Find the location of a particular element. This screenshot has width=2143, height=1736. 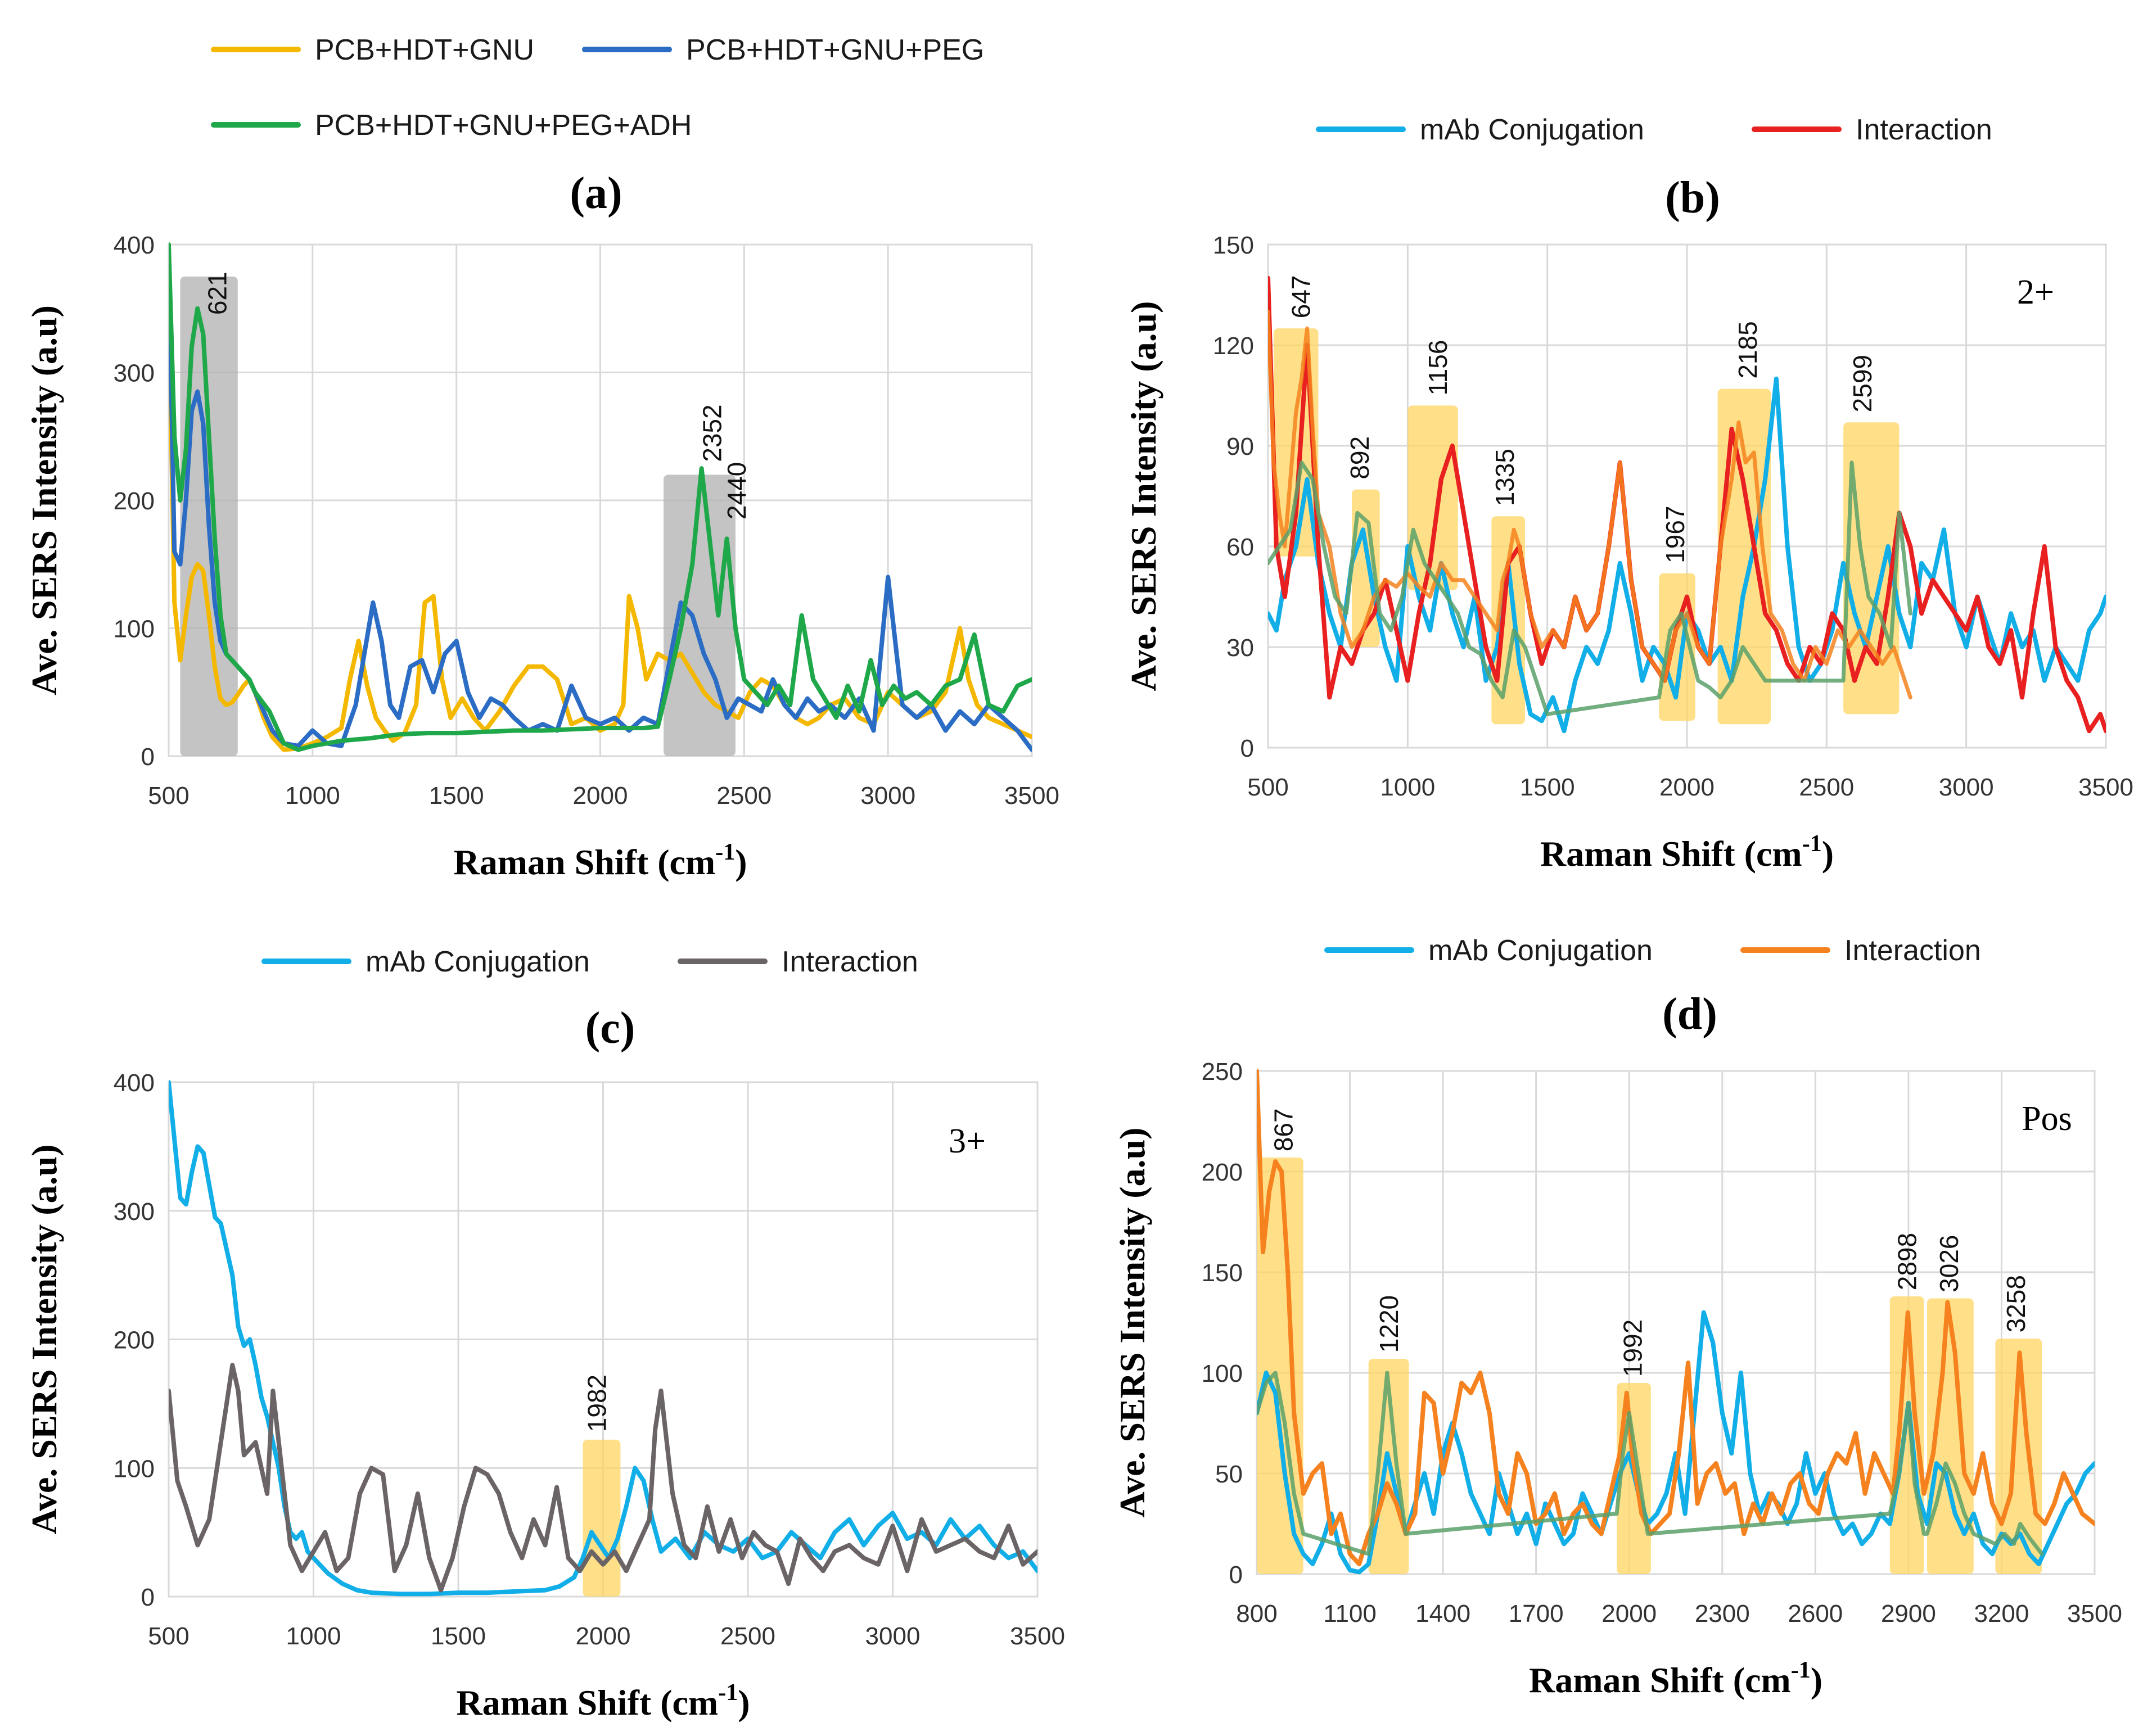

peak-label: 1982 is located at coordinates (597, 1403).